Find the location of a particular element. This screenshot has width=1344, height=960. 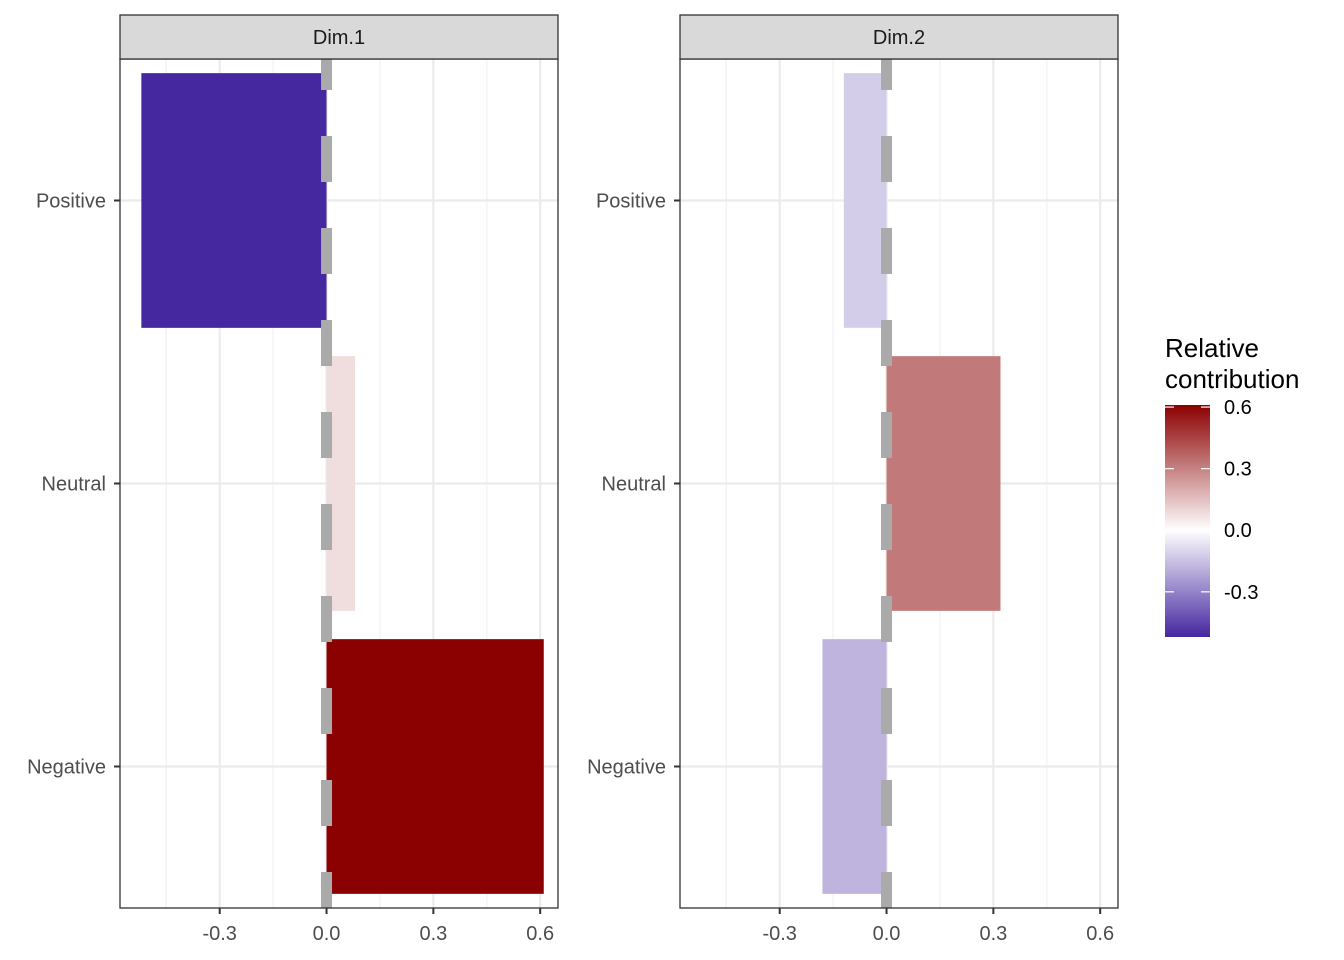

legend-tick-label: 0.0 is located at coordinates (1238, 531).